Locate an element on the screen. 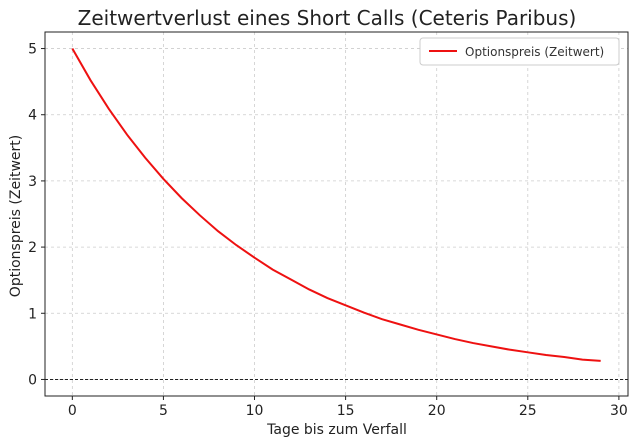 The image size is (639, 446). x-axis-ticks: 0 5 10 15 20 25 30 is located at coordinates (348, 407).